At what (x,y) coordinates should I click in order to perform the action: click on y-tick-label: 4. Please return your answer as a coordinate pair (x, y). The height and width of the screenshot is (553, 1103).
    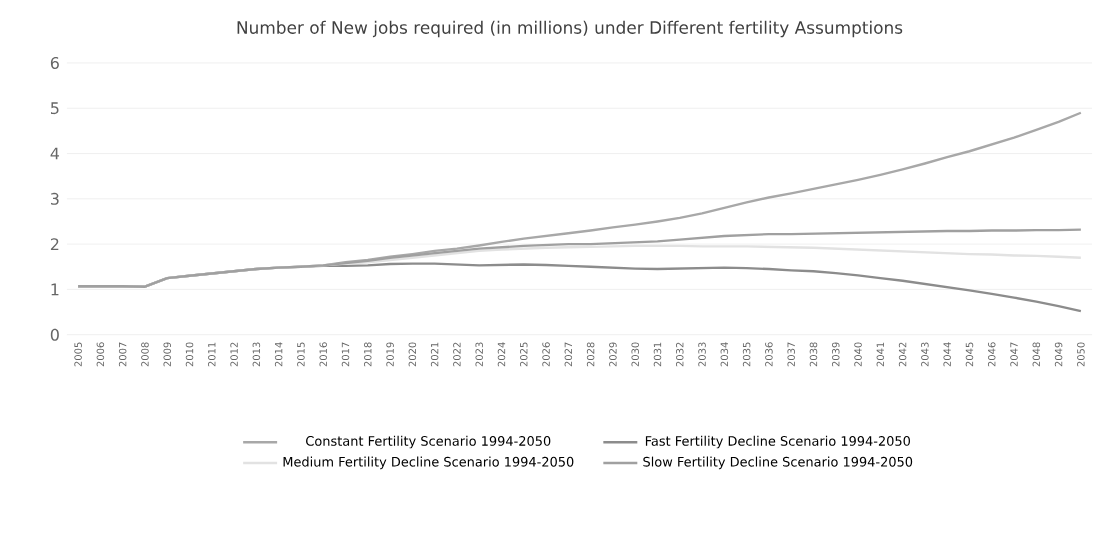
    Looking at the image, I should click on (55, 153).